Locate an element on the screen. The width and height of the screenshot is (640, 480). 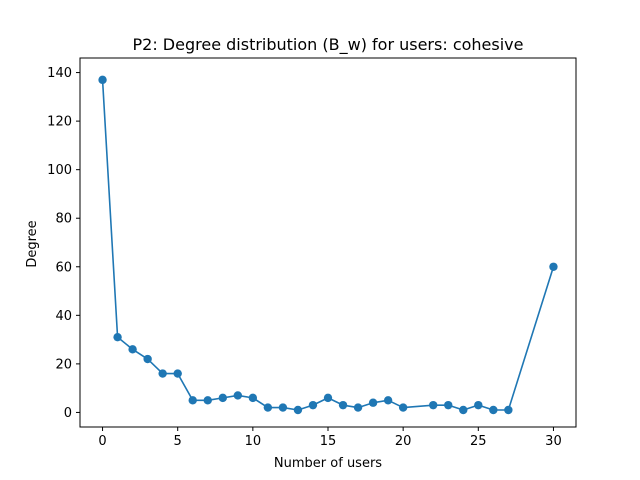
x-tick-label-2: 10 is located at coordinates (253, 441).